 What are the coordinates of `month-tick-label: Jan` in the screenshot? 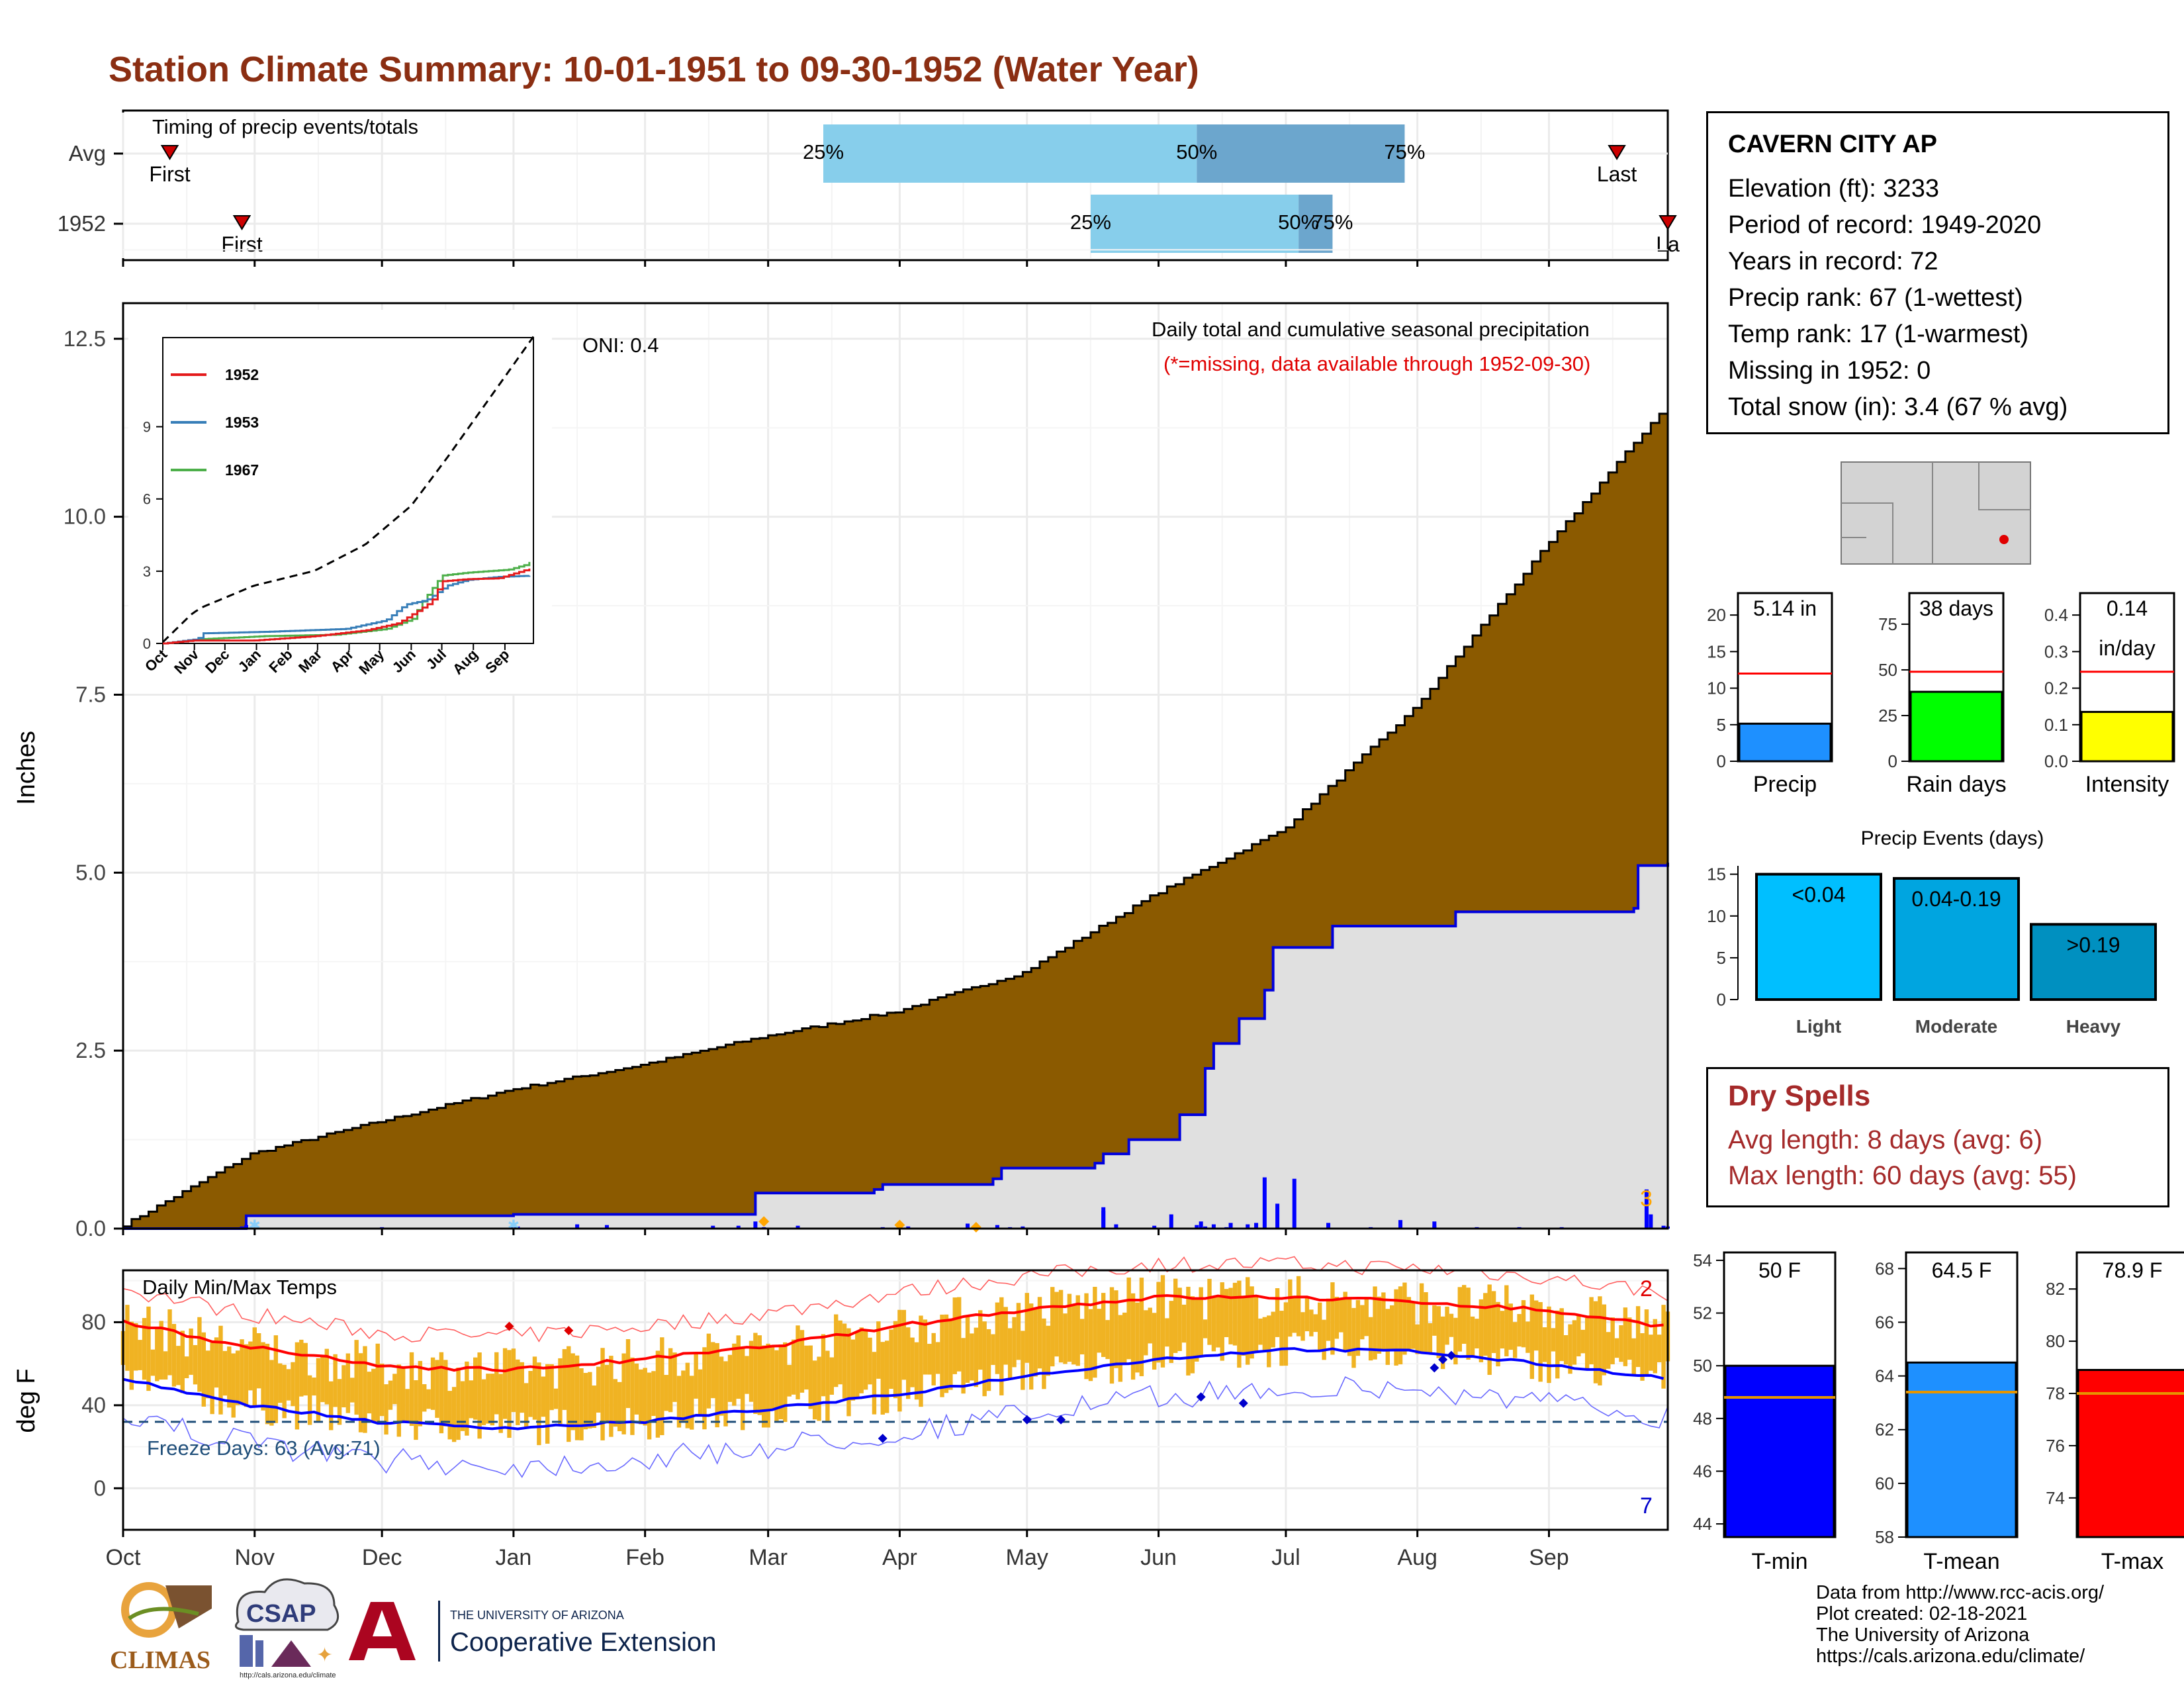 It's located at (513, 1557).